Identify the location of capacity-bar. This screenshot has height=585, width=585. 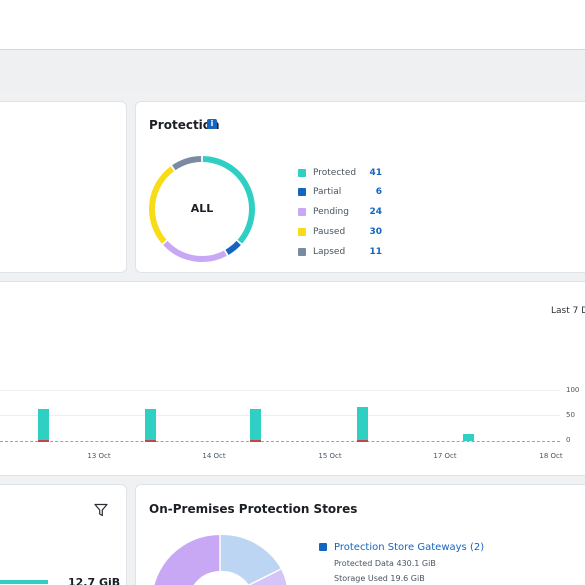
(24, 582).